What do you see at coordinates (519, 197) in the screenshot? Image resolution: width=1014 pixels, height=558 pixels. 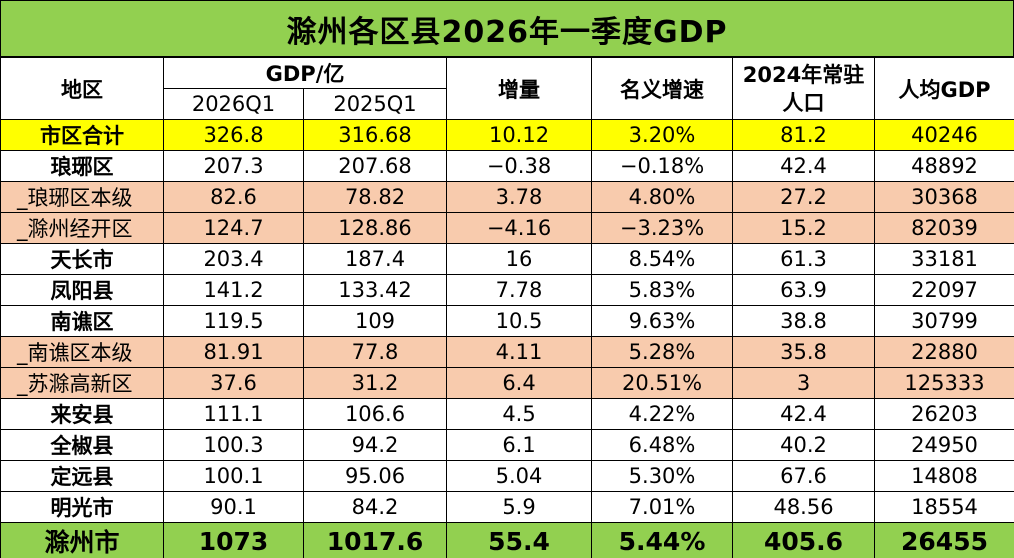 I see `cell-increment: 3.78` at bounding box center [519, 197].